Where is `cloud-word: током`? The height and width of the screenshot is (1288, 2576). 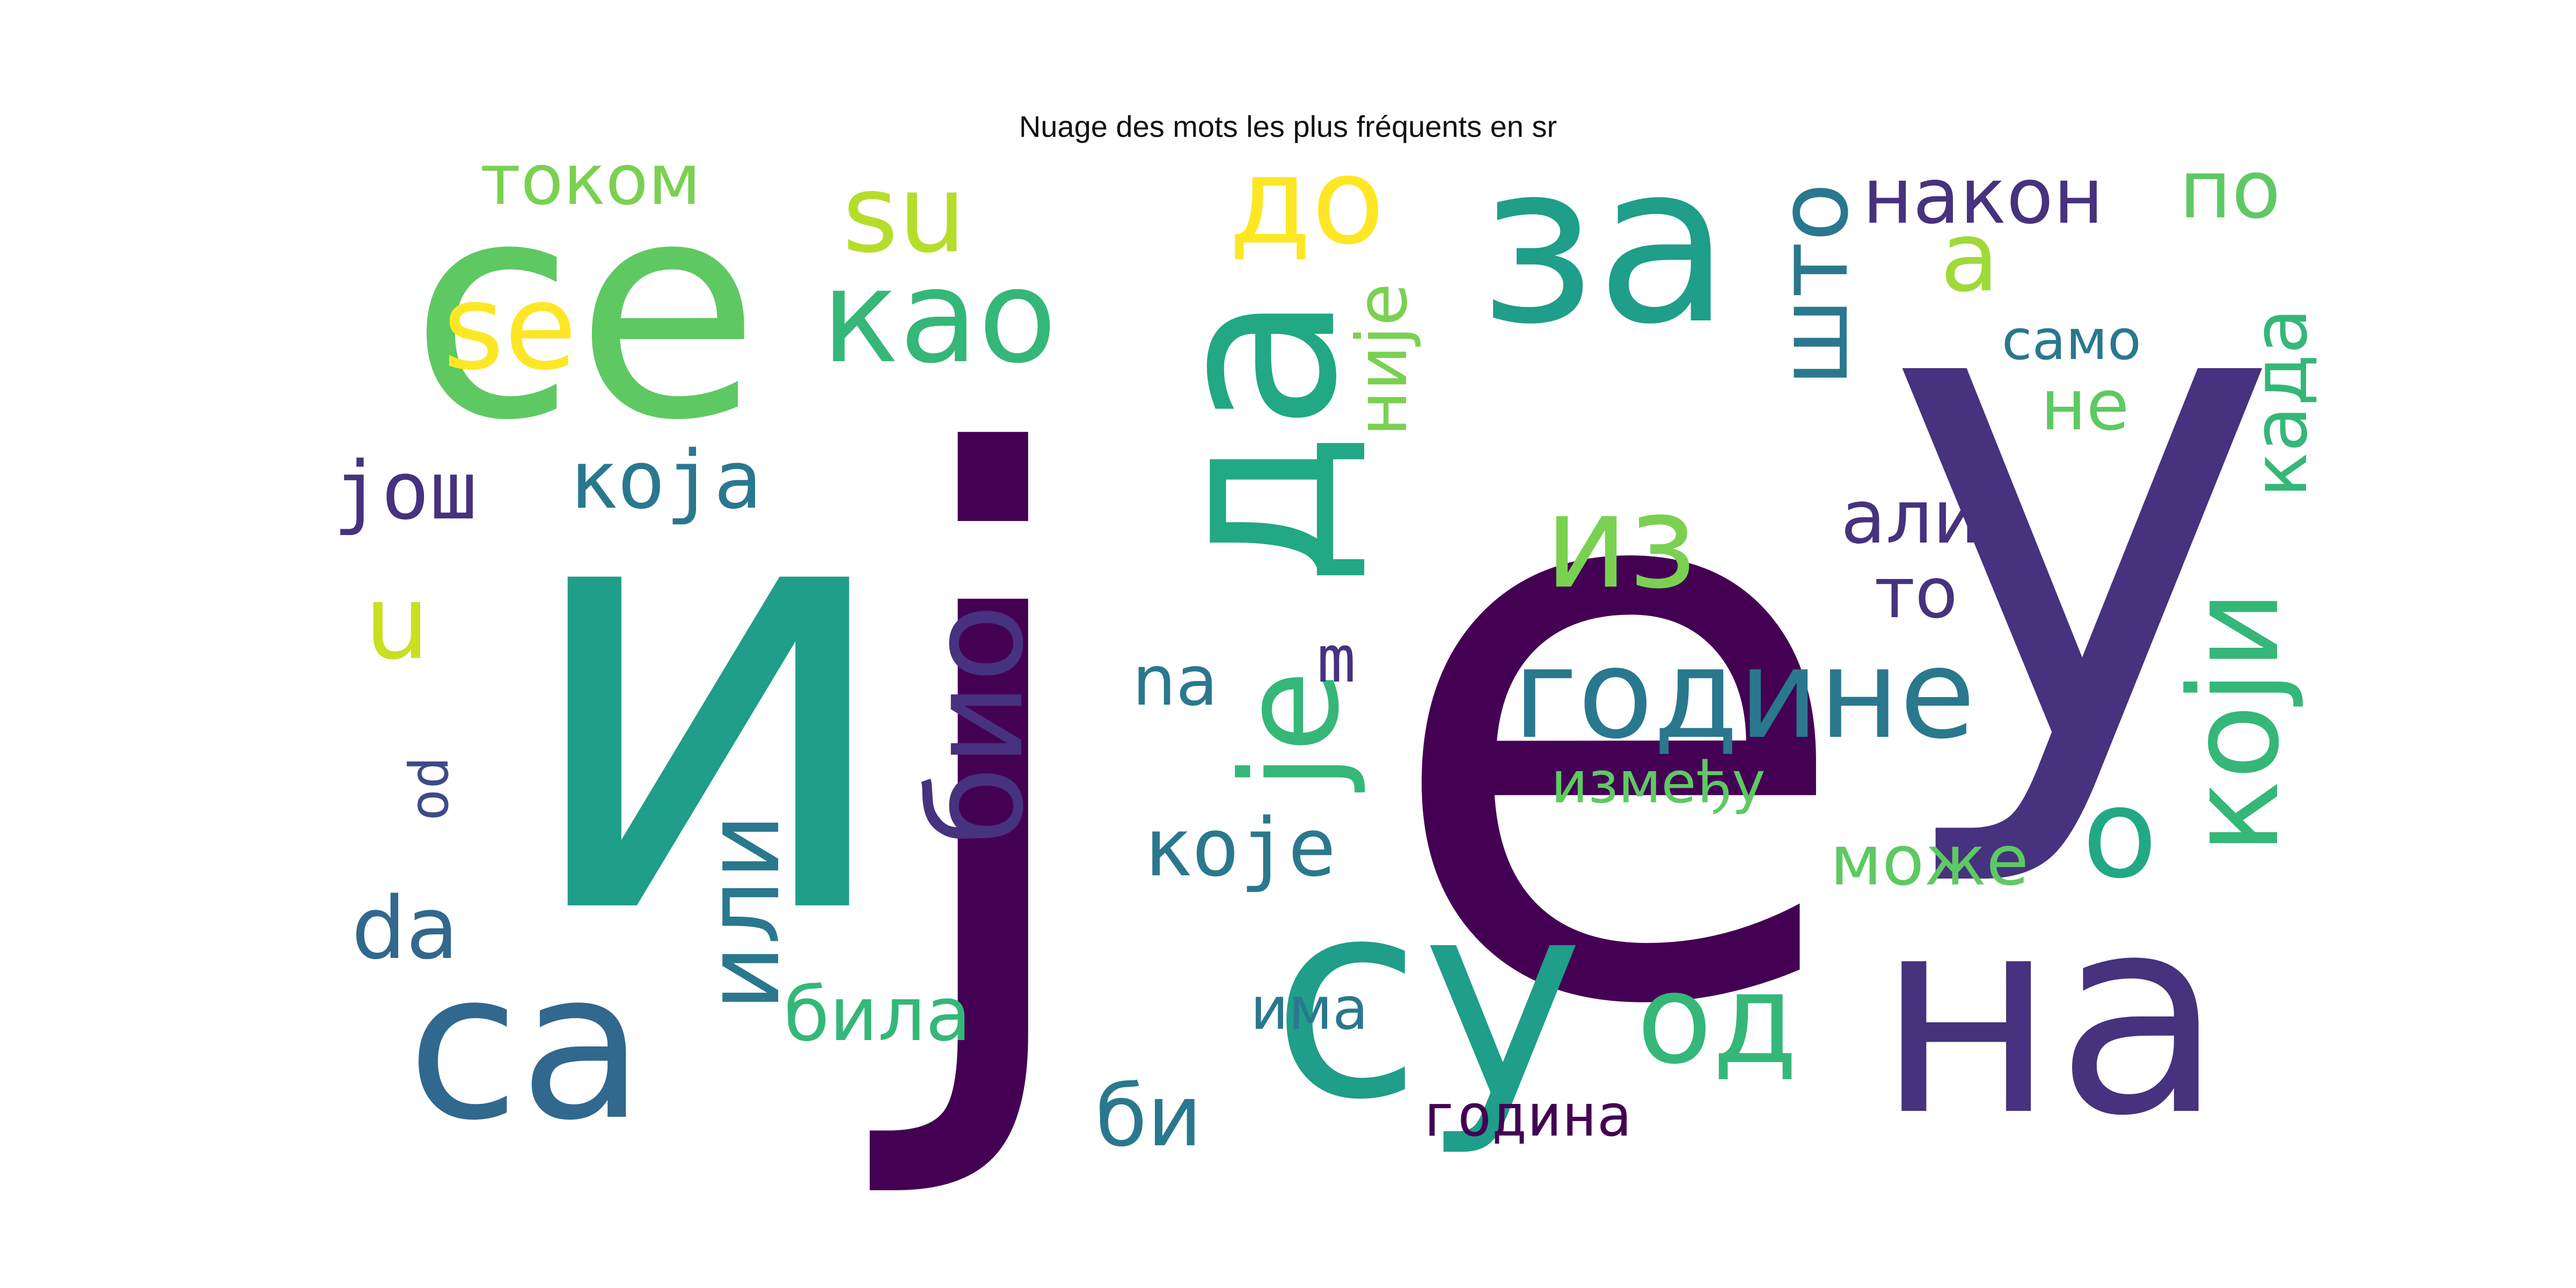 cloud-word: током is located at coordinates (590, 180).